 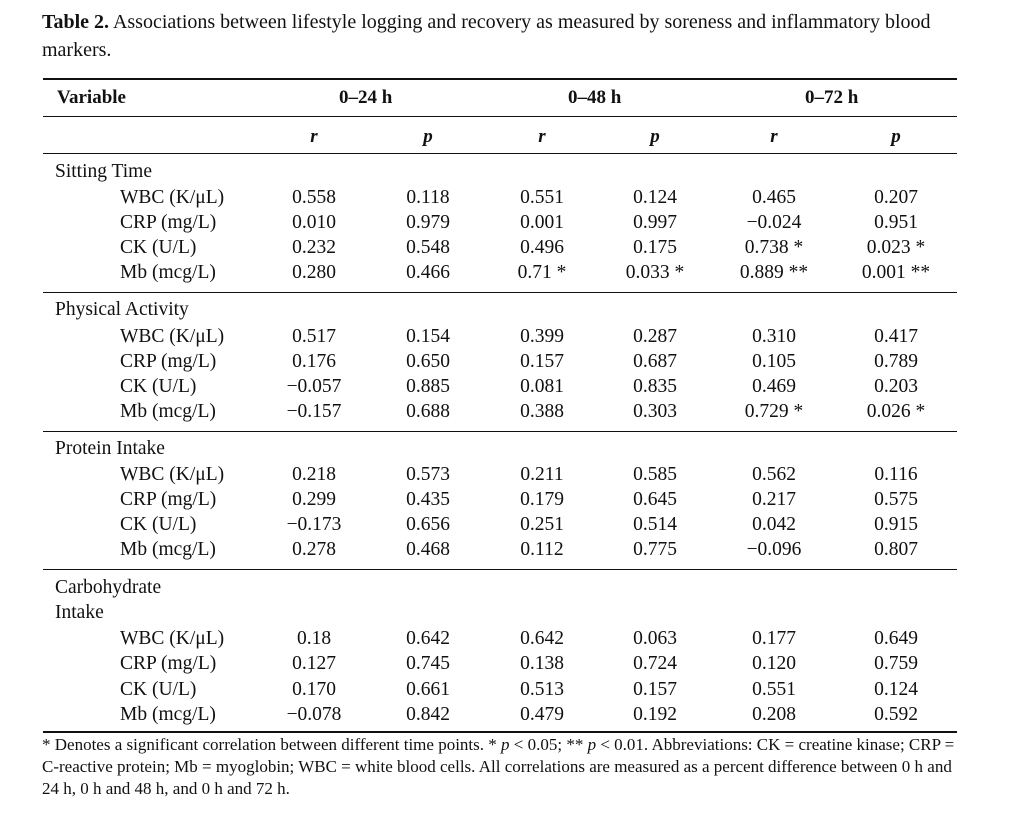 What do you see at coordinates (896, 663) in the screenshot?
I see `cell: 0.759` at bounding box center [896, 663].